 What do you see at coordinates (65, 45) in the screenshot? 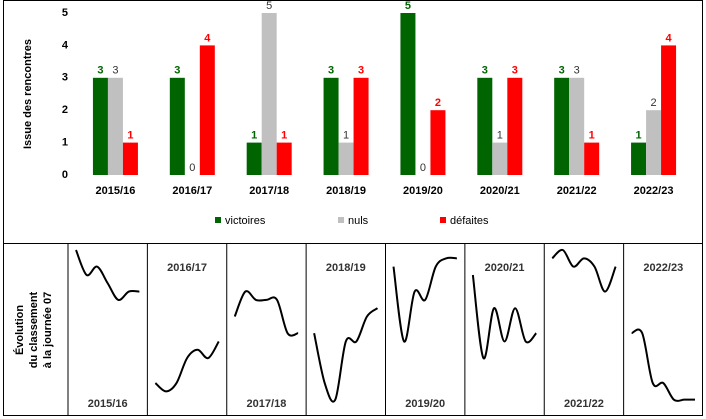
I see `y-tick-label: 4` at bounding box center [65, 45].